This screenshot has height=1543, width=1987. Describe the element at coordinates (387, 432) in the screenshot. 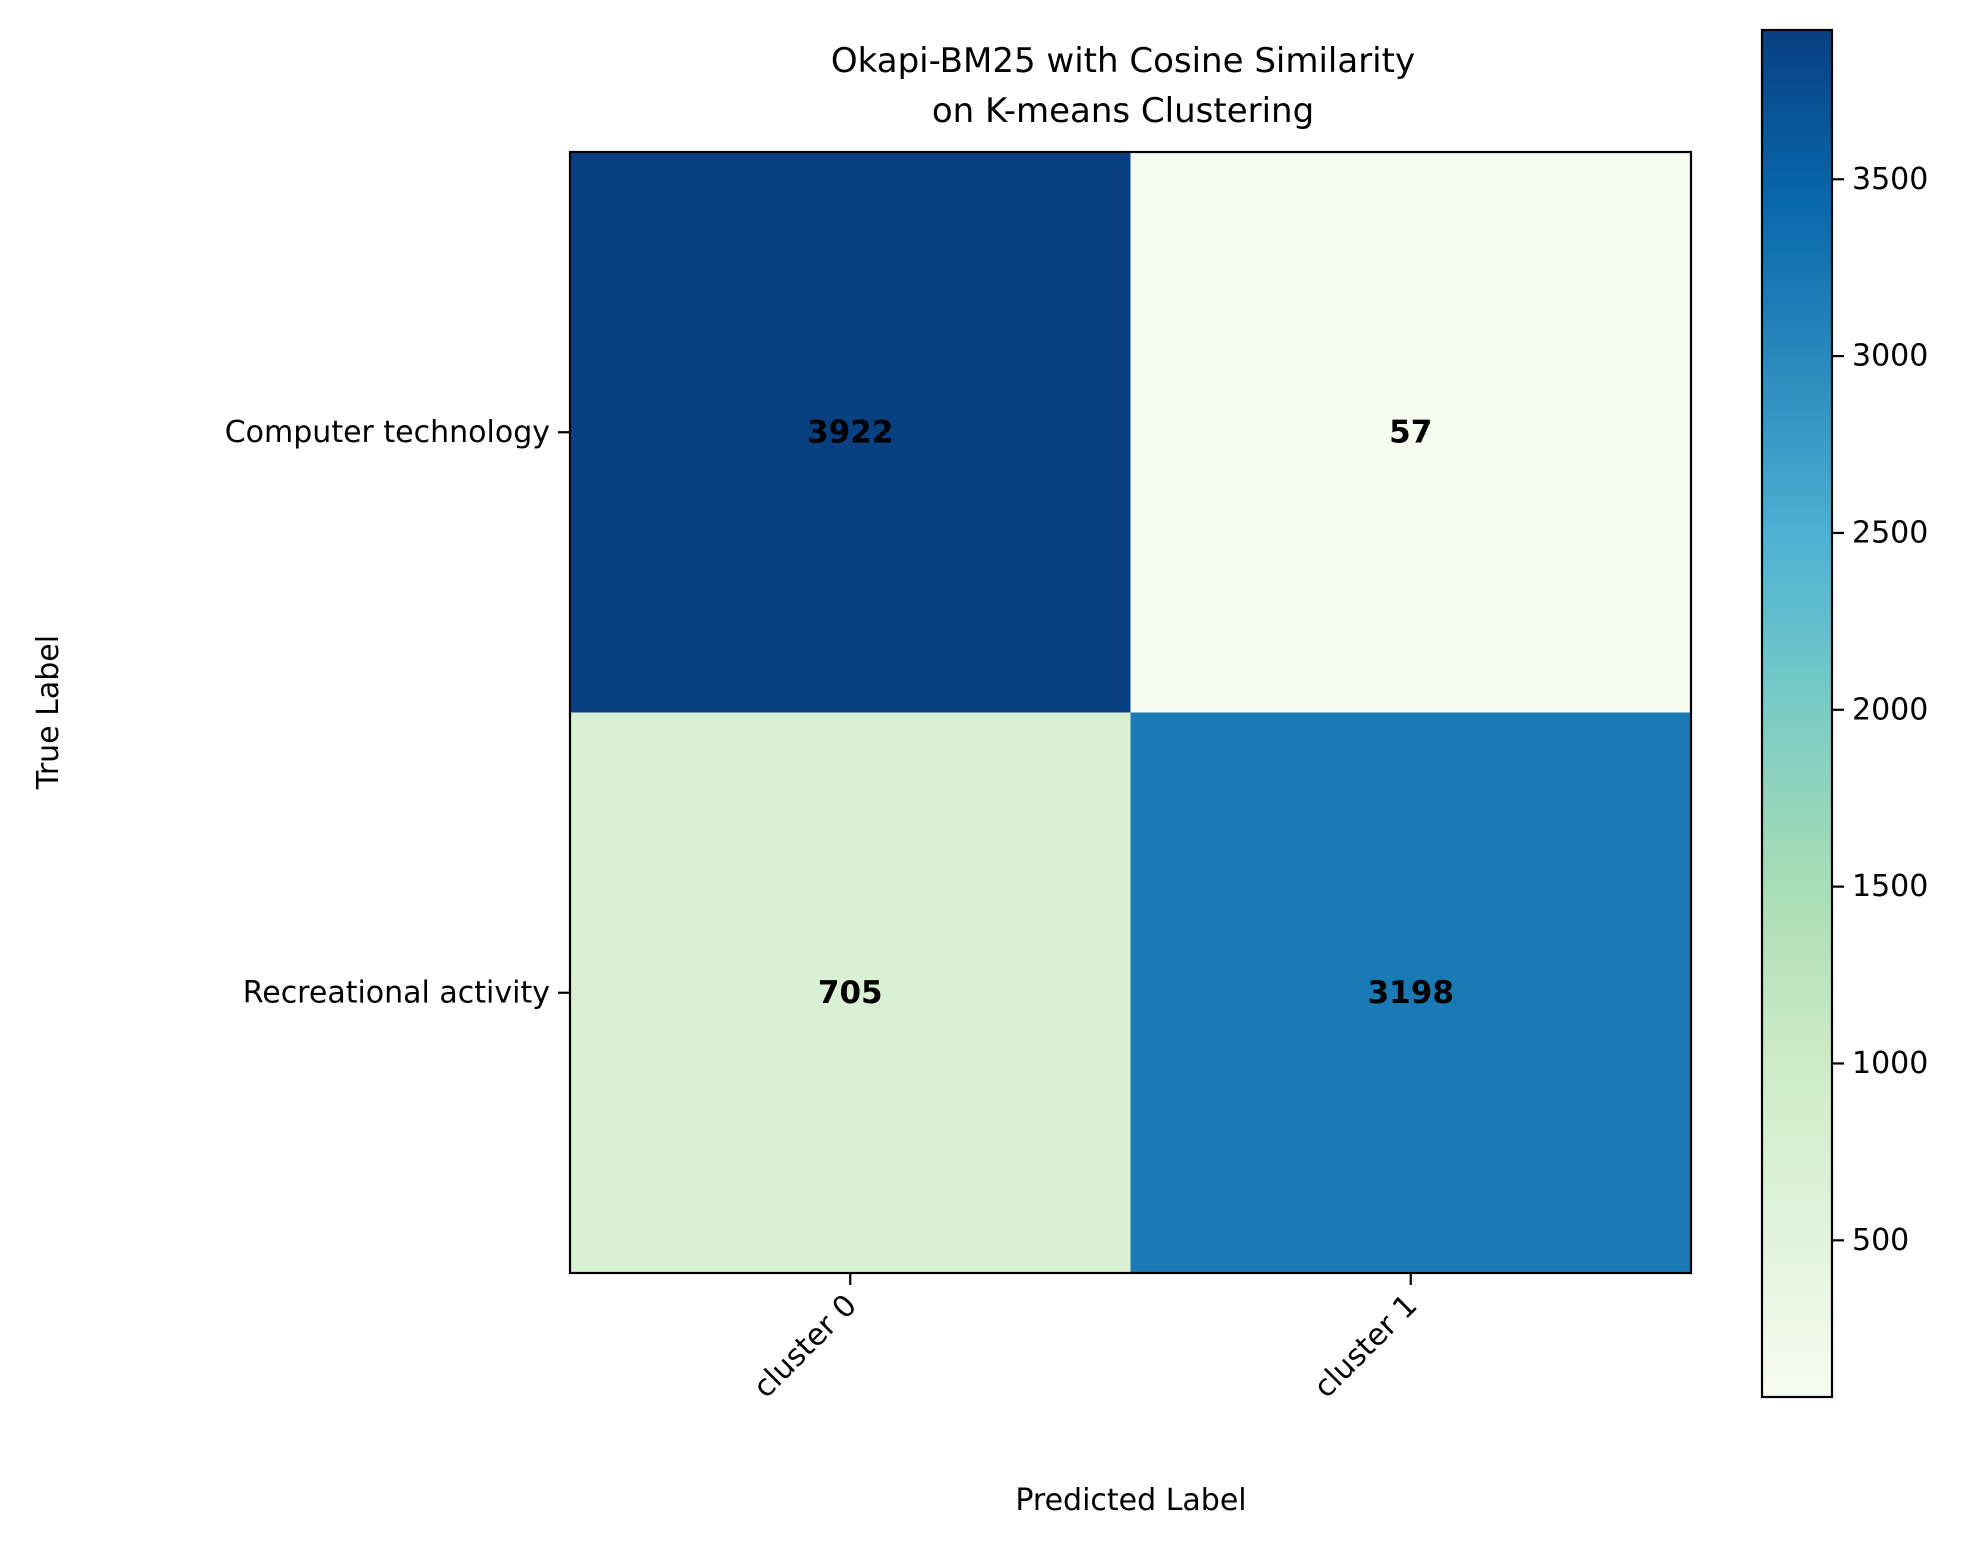

I see `y-tick-label: Computer technology` at that location.